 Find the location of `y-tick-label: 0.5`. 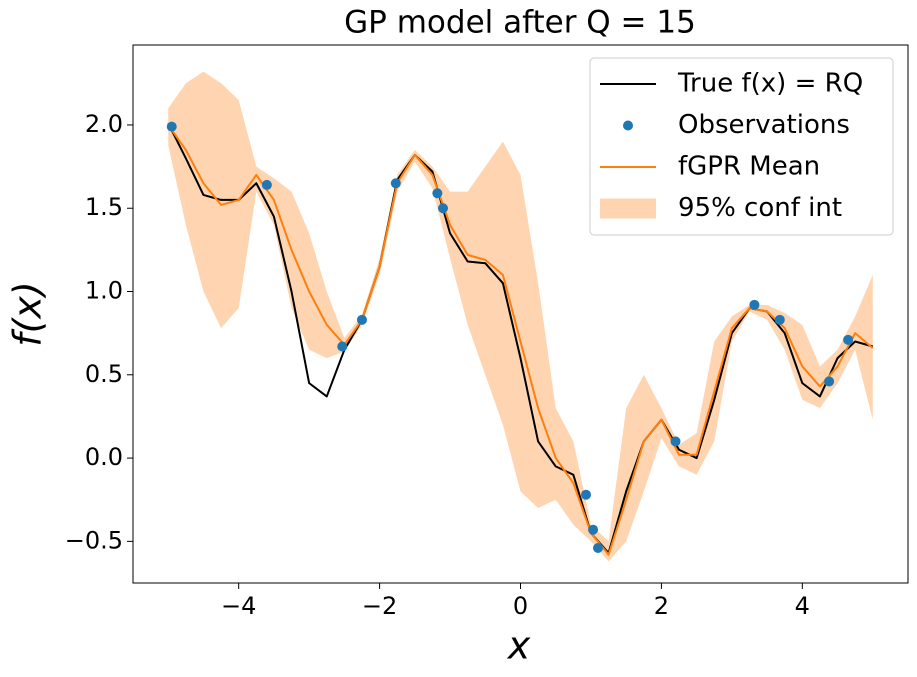

y-tick-label: 0.5 is located at coordinates (104, 374).